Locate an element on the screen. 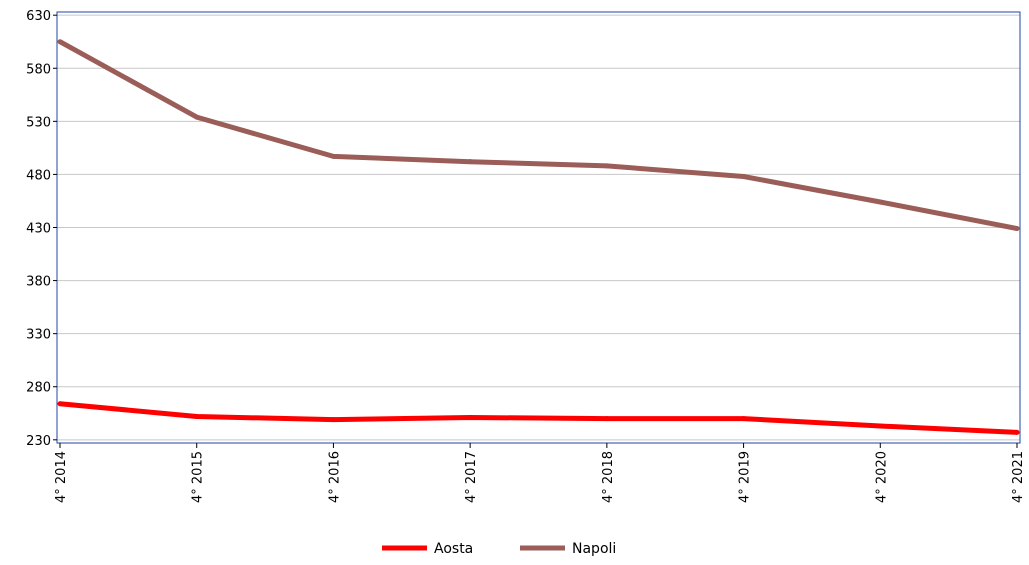 The height and width of the screenshot is (565, 1029). y-tick-label: 530 is located at coordinates (38, 122).